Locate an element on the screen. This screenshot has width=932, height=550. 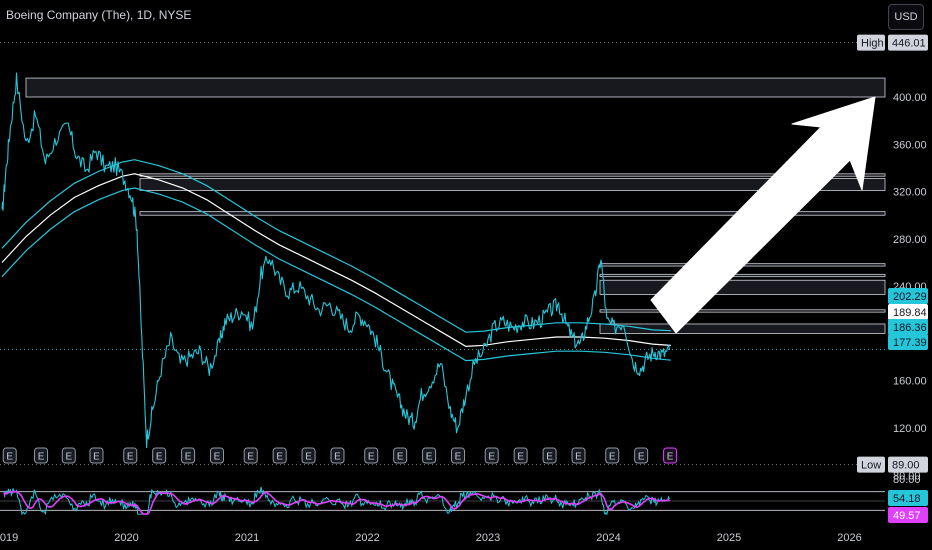
y-tick-label: 280.00 is located at coordinates (910, 240).